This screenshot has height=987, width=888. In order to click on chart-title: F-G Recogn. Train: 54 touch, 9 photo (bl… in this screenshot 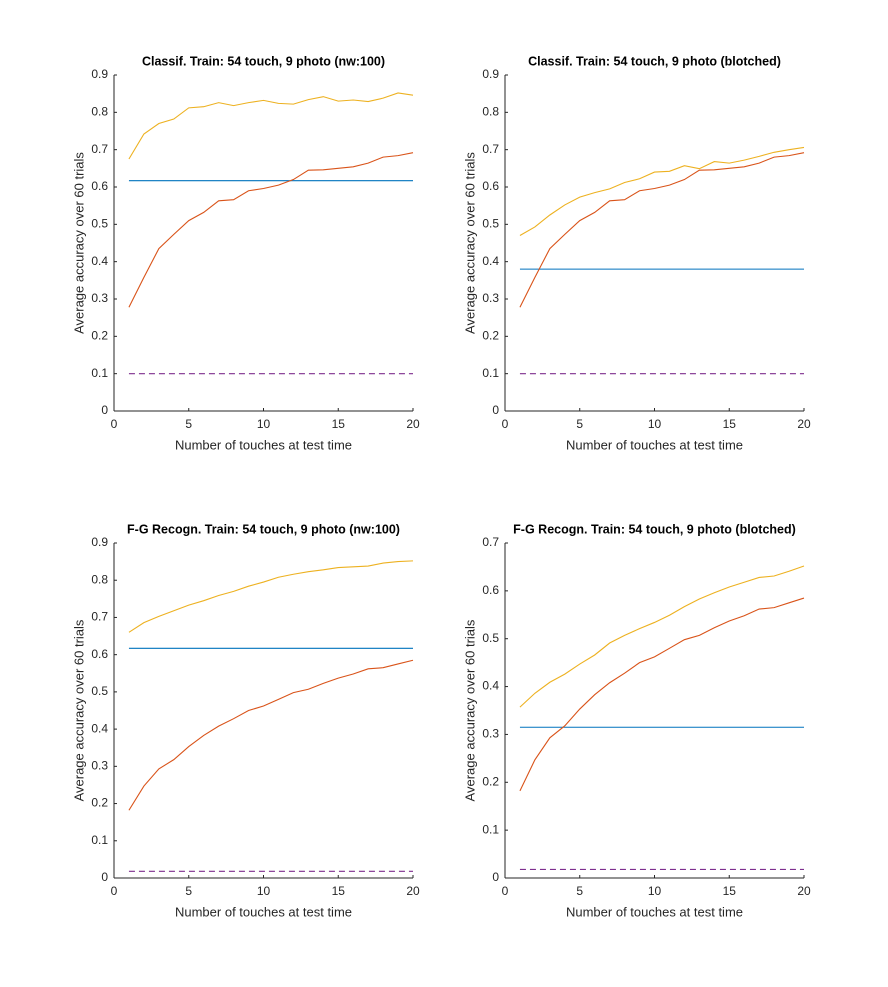, I will do `click(654, 529)`.